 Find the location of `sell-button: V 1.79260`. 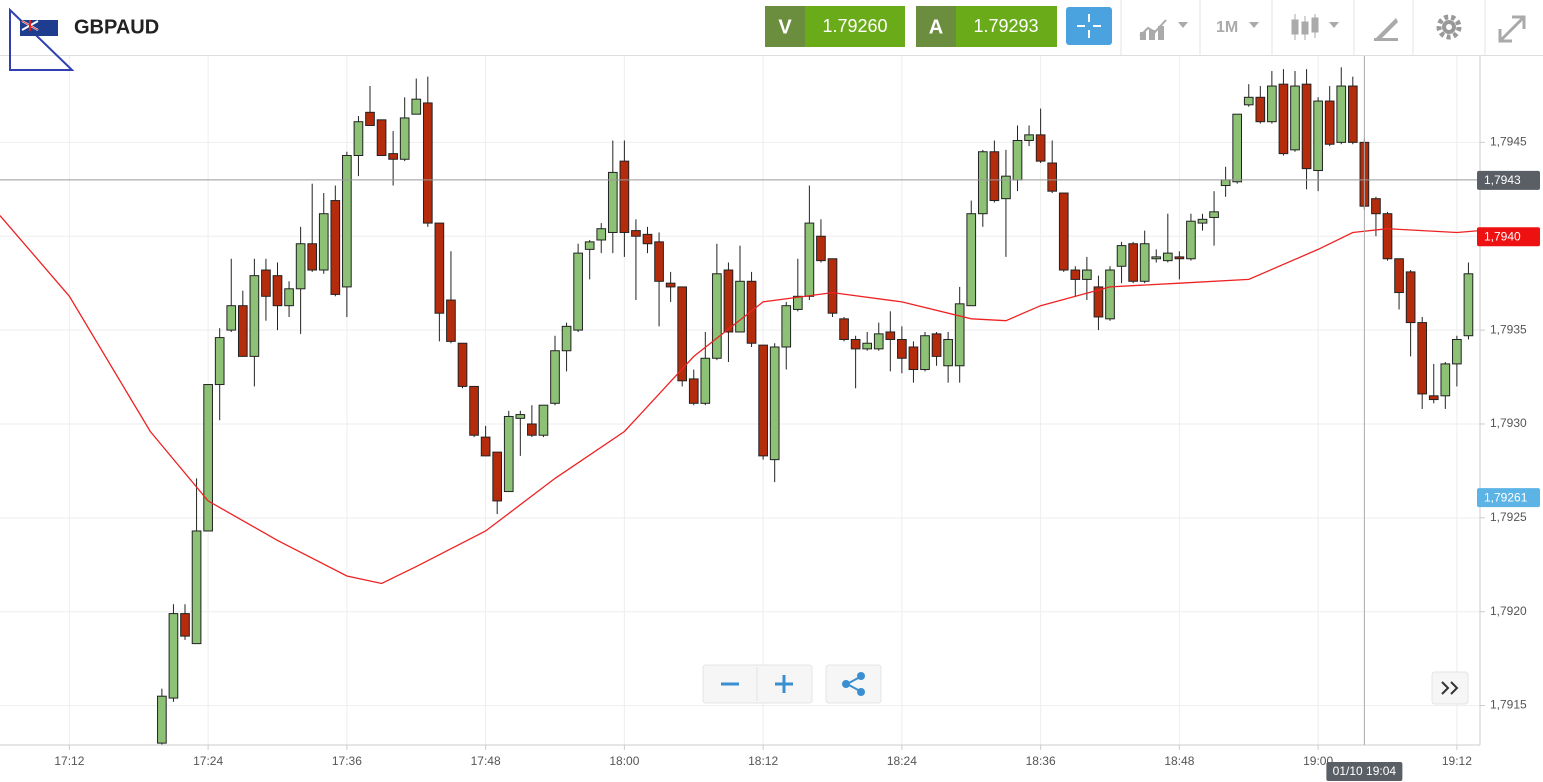

sell-button: V 1.79260 is located at coordinates (835, 26).